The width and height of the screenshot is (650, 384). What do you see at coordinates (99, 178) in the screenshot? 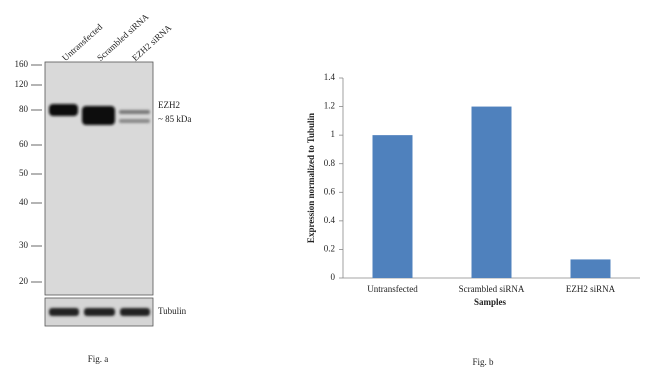
I see `blot-membrane` at bounding box center [99, 178].